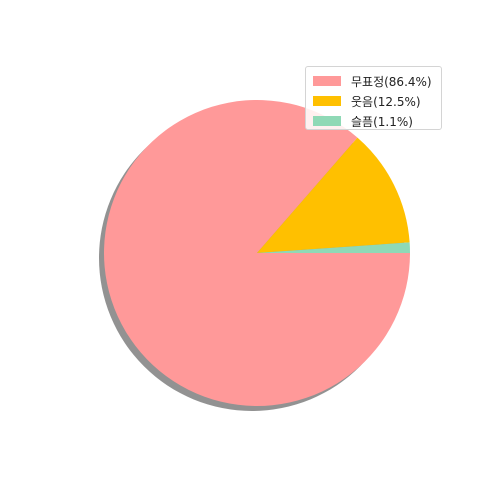 Image resolution: width=500 pixels, height=500 pixels. Describe the element at coordinates (391, 81) in the screenshot. I see `legend-label-neutral: 무표정(86.4%)` at that location.